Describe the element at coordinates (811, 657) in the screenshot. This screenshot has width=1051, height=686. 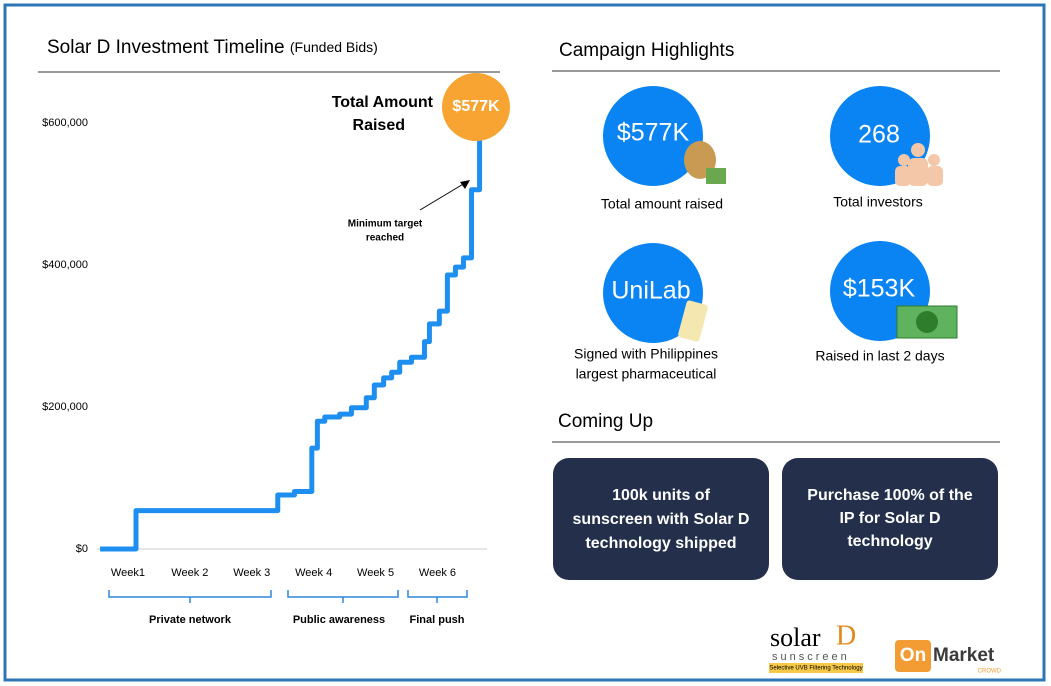
I see `logo-sunscreen: sunscreen` at that location.